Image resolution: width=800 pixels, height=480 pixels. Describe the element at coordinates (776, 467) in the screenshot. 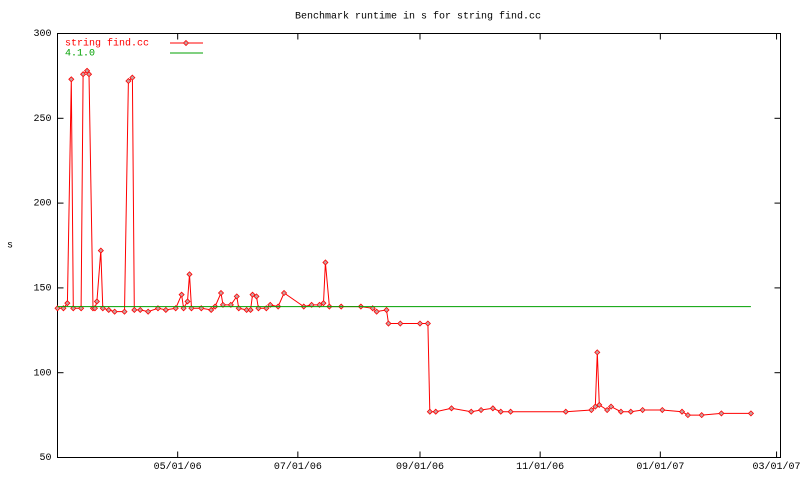

I see `x-tick-label: 03/01/07` at that location.